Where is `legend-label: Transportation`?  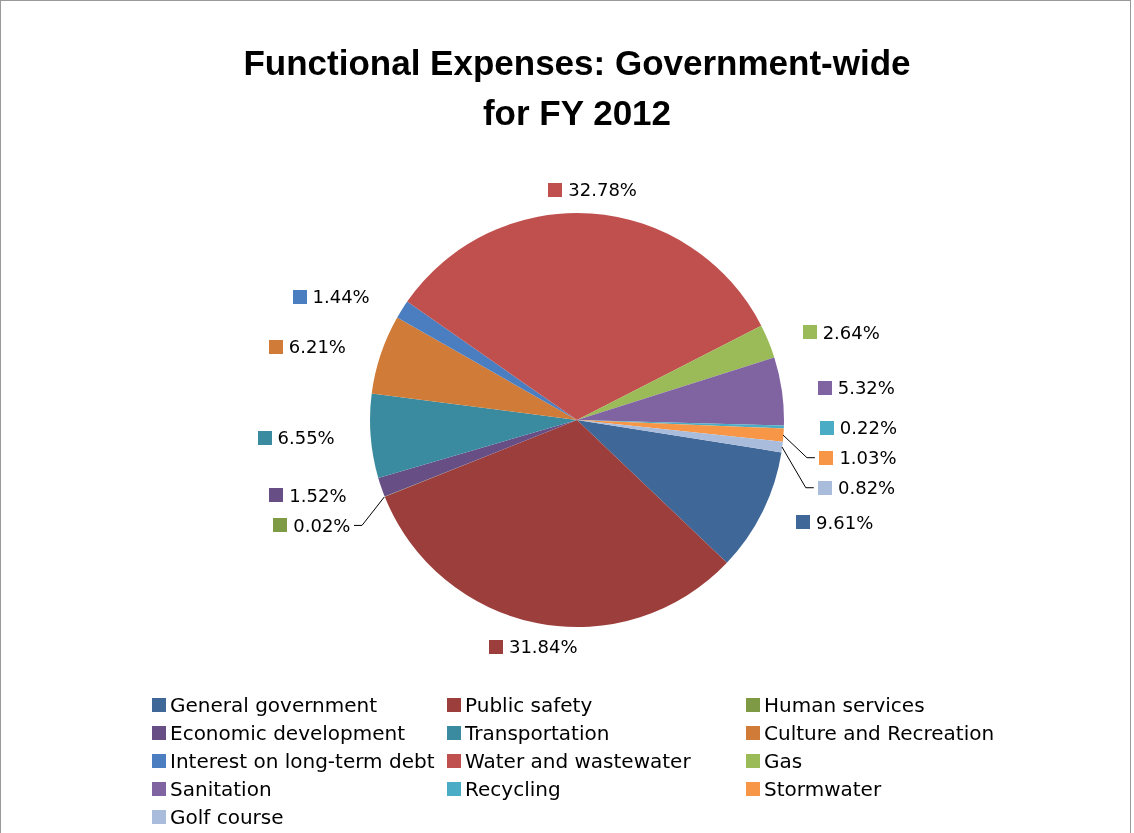 legend-label: Transportation is located at coordinates (537, 733).